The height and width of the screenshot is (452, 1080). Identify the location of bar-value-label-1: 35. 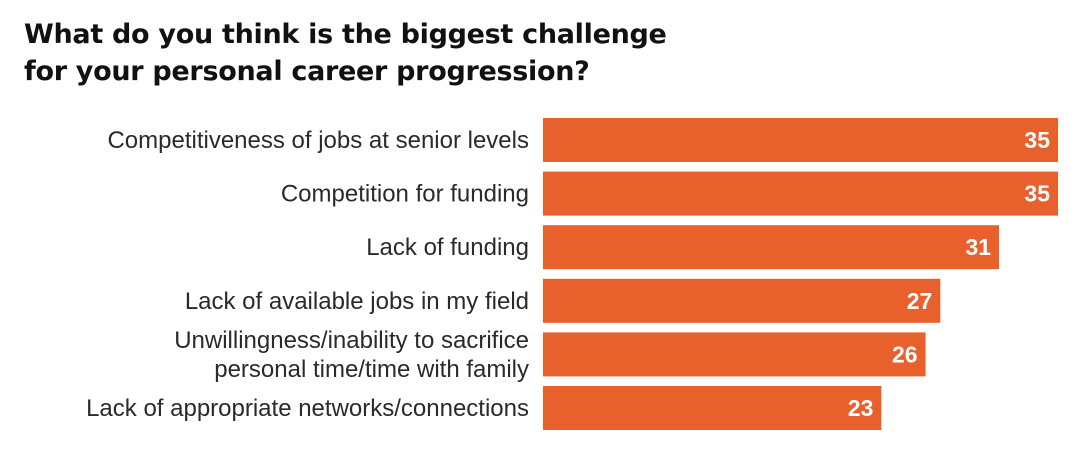
(1037, 140).